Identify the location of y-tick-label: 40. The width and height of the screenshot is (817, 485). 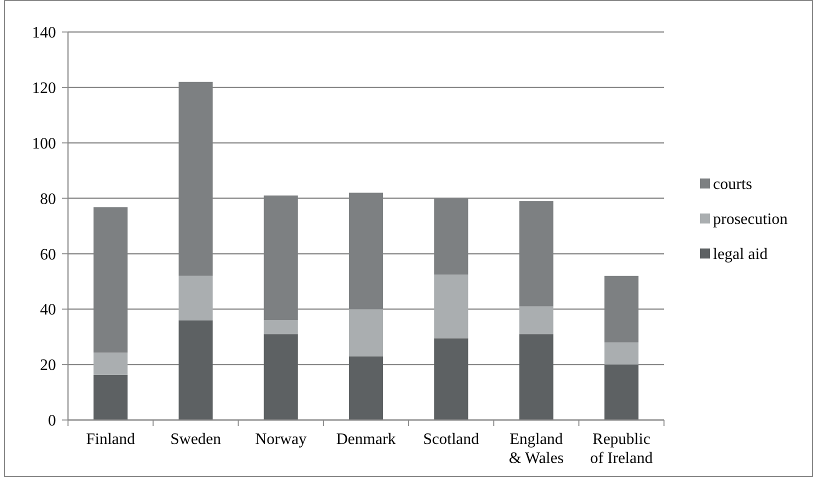
(48, 310).